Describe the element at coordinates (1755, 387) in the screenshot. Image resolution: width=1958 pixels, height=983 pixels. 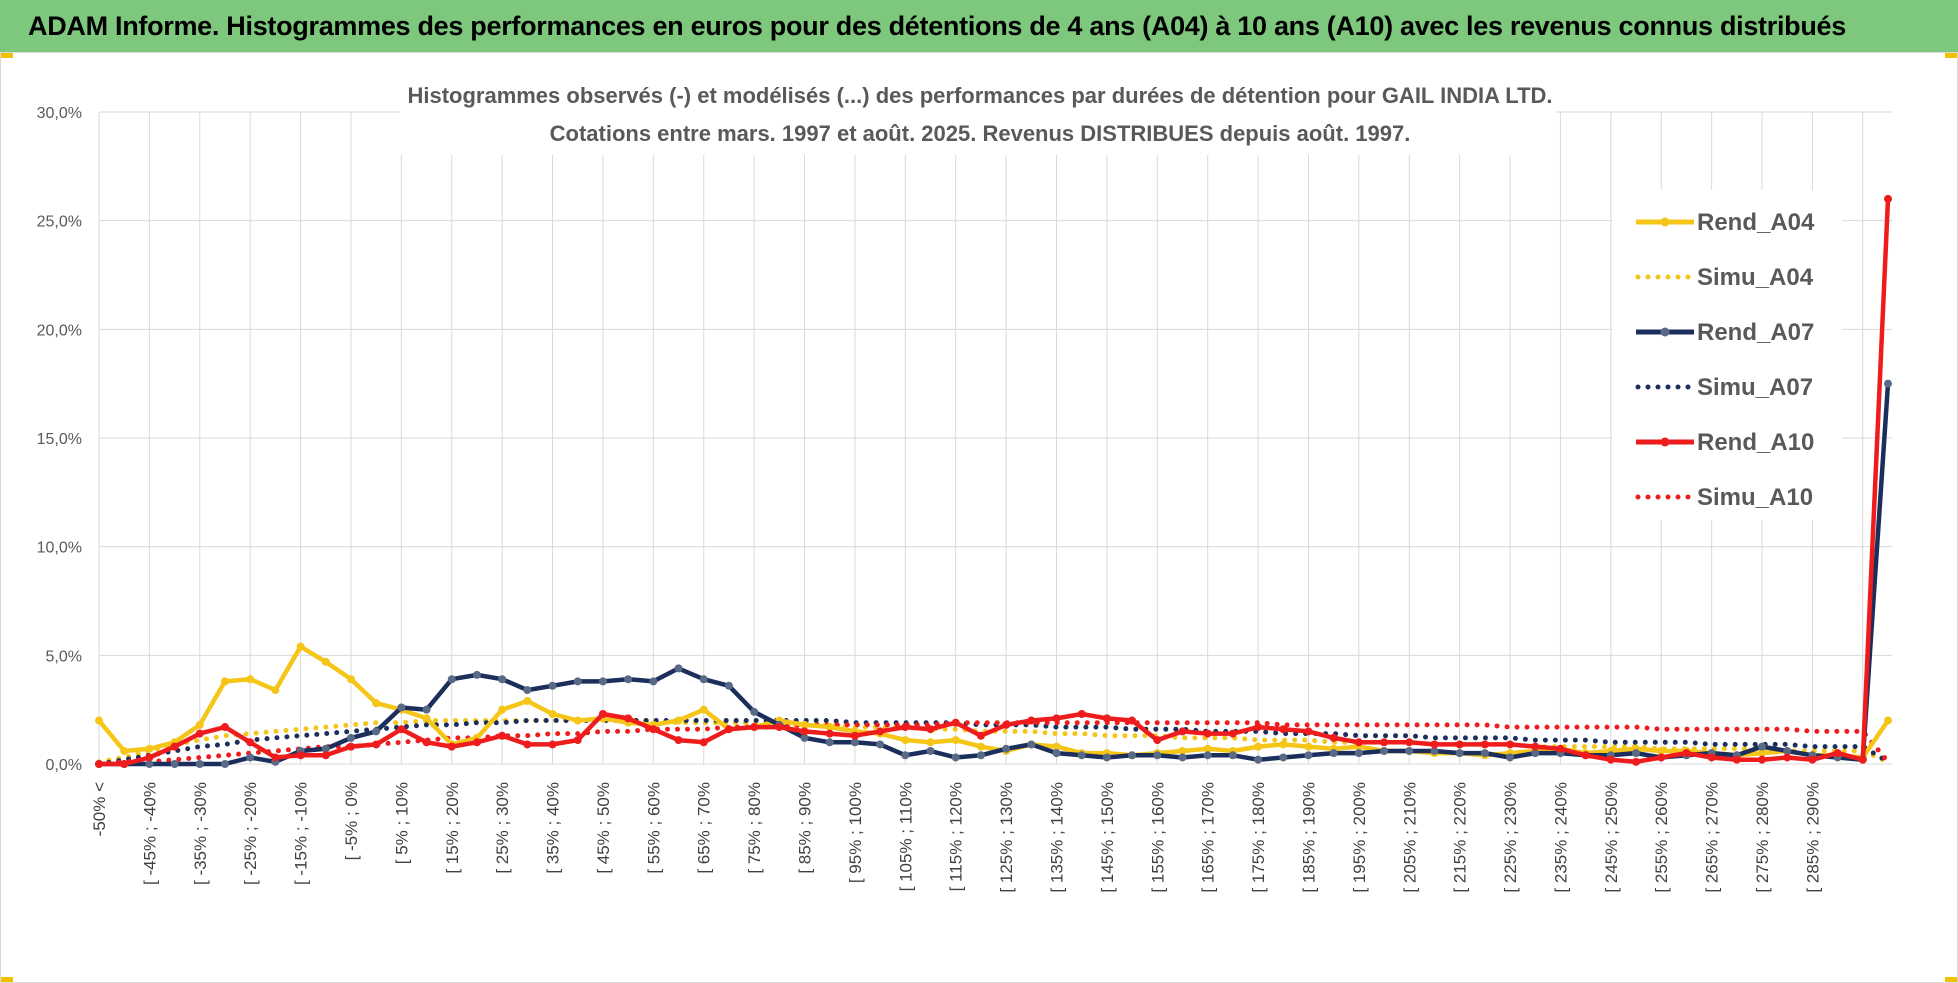
I see `legend-label: Simu_A07` at that location.